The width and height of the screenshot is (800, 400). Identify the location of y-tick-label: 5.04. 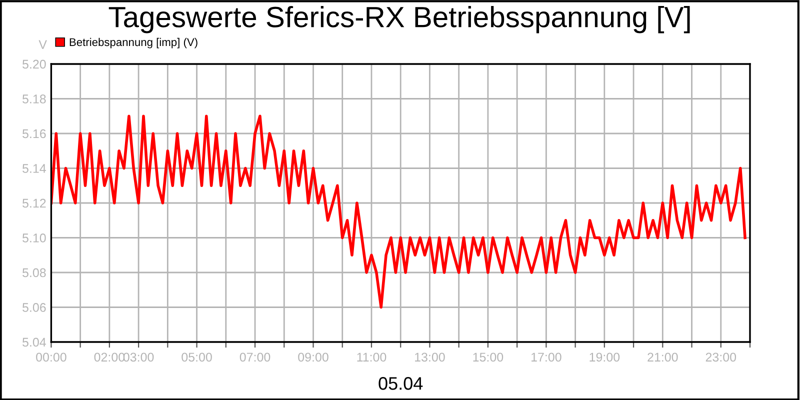
(34, 342).